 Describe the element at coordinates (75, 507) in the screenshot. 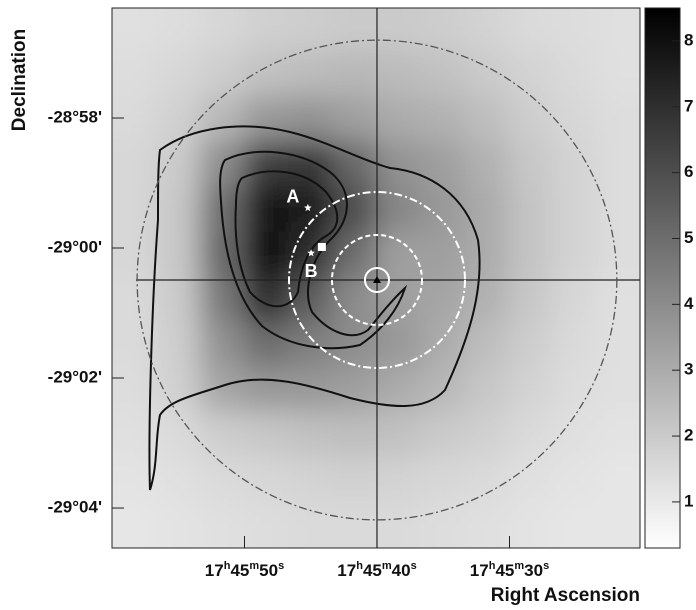

I see `y-tick-label: -29°04'` at that location.